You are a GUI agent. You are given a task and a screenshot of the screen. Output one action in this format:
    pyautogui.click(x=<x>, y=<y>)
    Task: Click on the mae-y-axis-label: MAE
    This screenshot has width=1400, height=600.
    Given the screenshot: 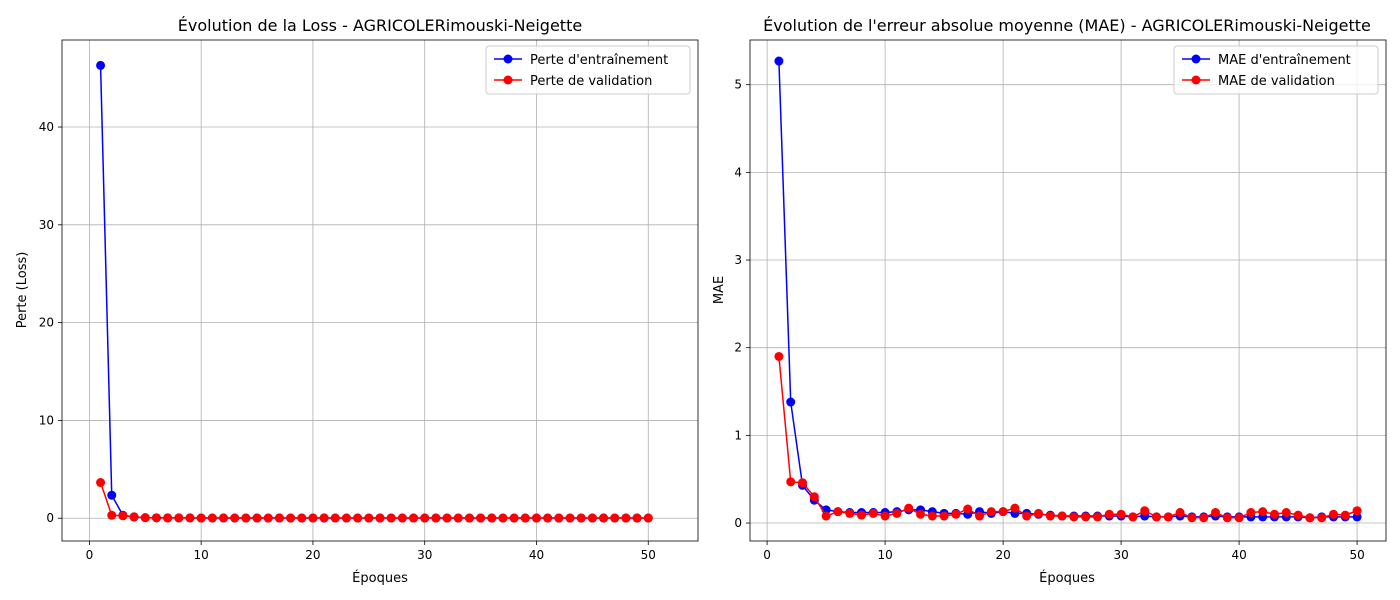 What is the action you would take?
    pyautogui.click(x=719, y=290)
    